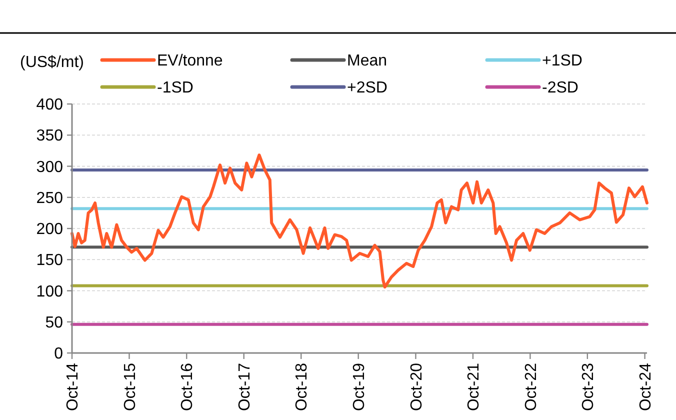 This screenshot has height=420, width=676. I want to click on x-tick-label: Oct-17, so click(245, 387).